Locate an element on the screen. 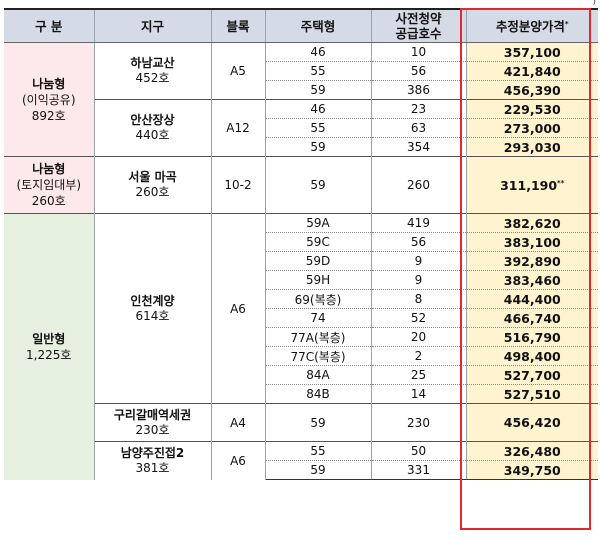 This screenshot has width=602, height=540. table-row: 69(복층) 8 444,400 is located at coordinates (301, 299).